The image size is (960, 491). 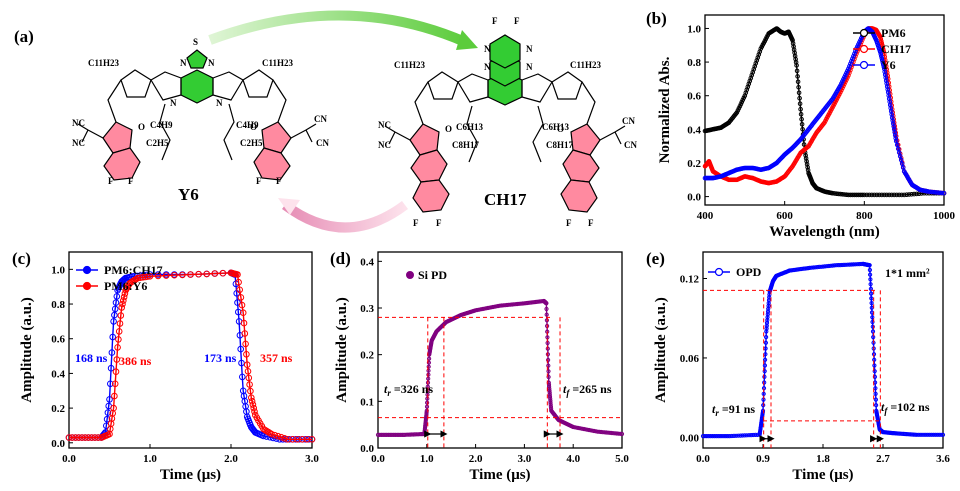 I want to click on molecule-name-y6: Y6, so click(x=188, y=194).